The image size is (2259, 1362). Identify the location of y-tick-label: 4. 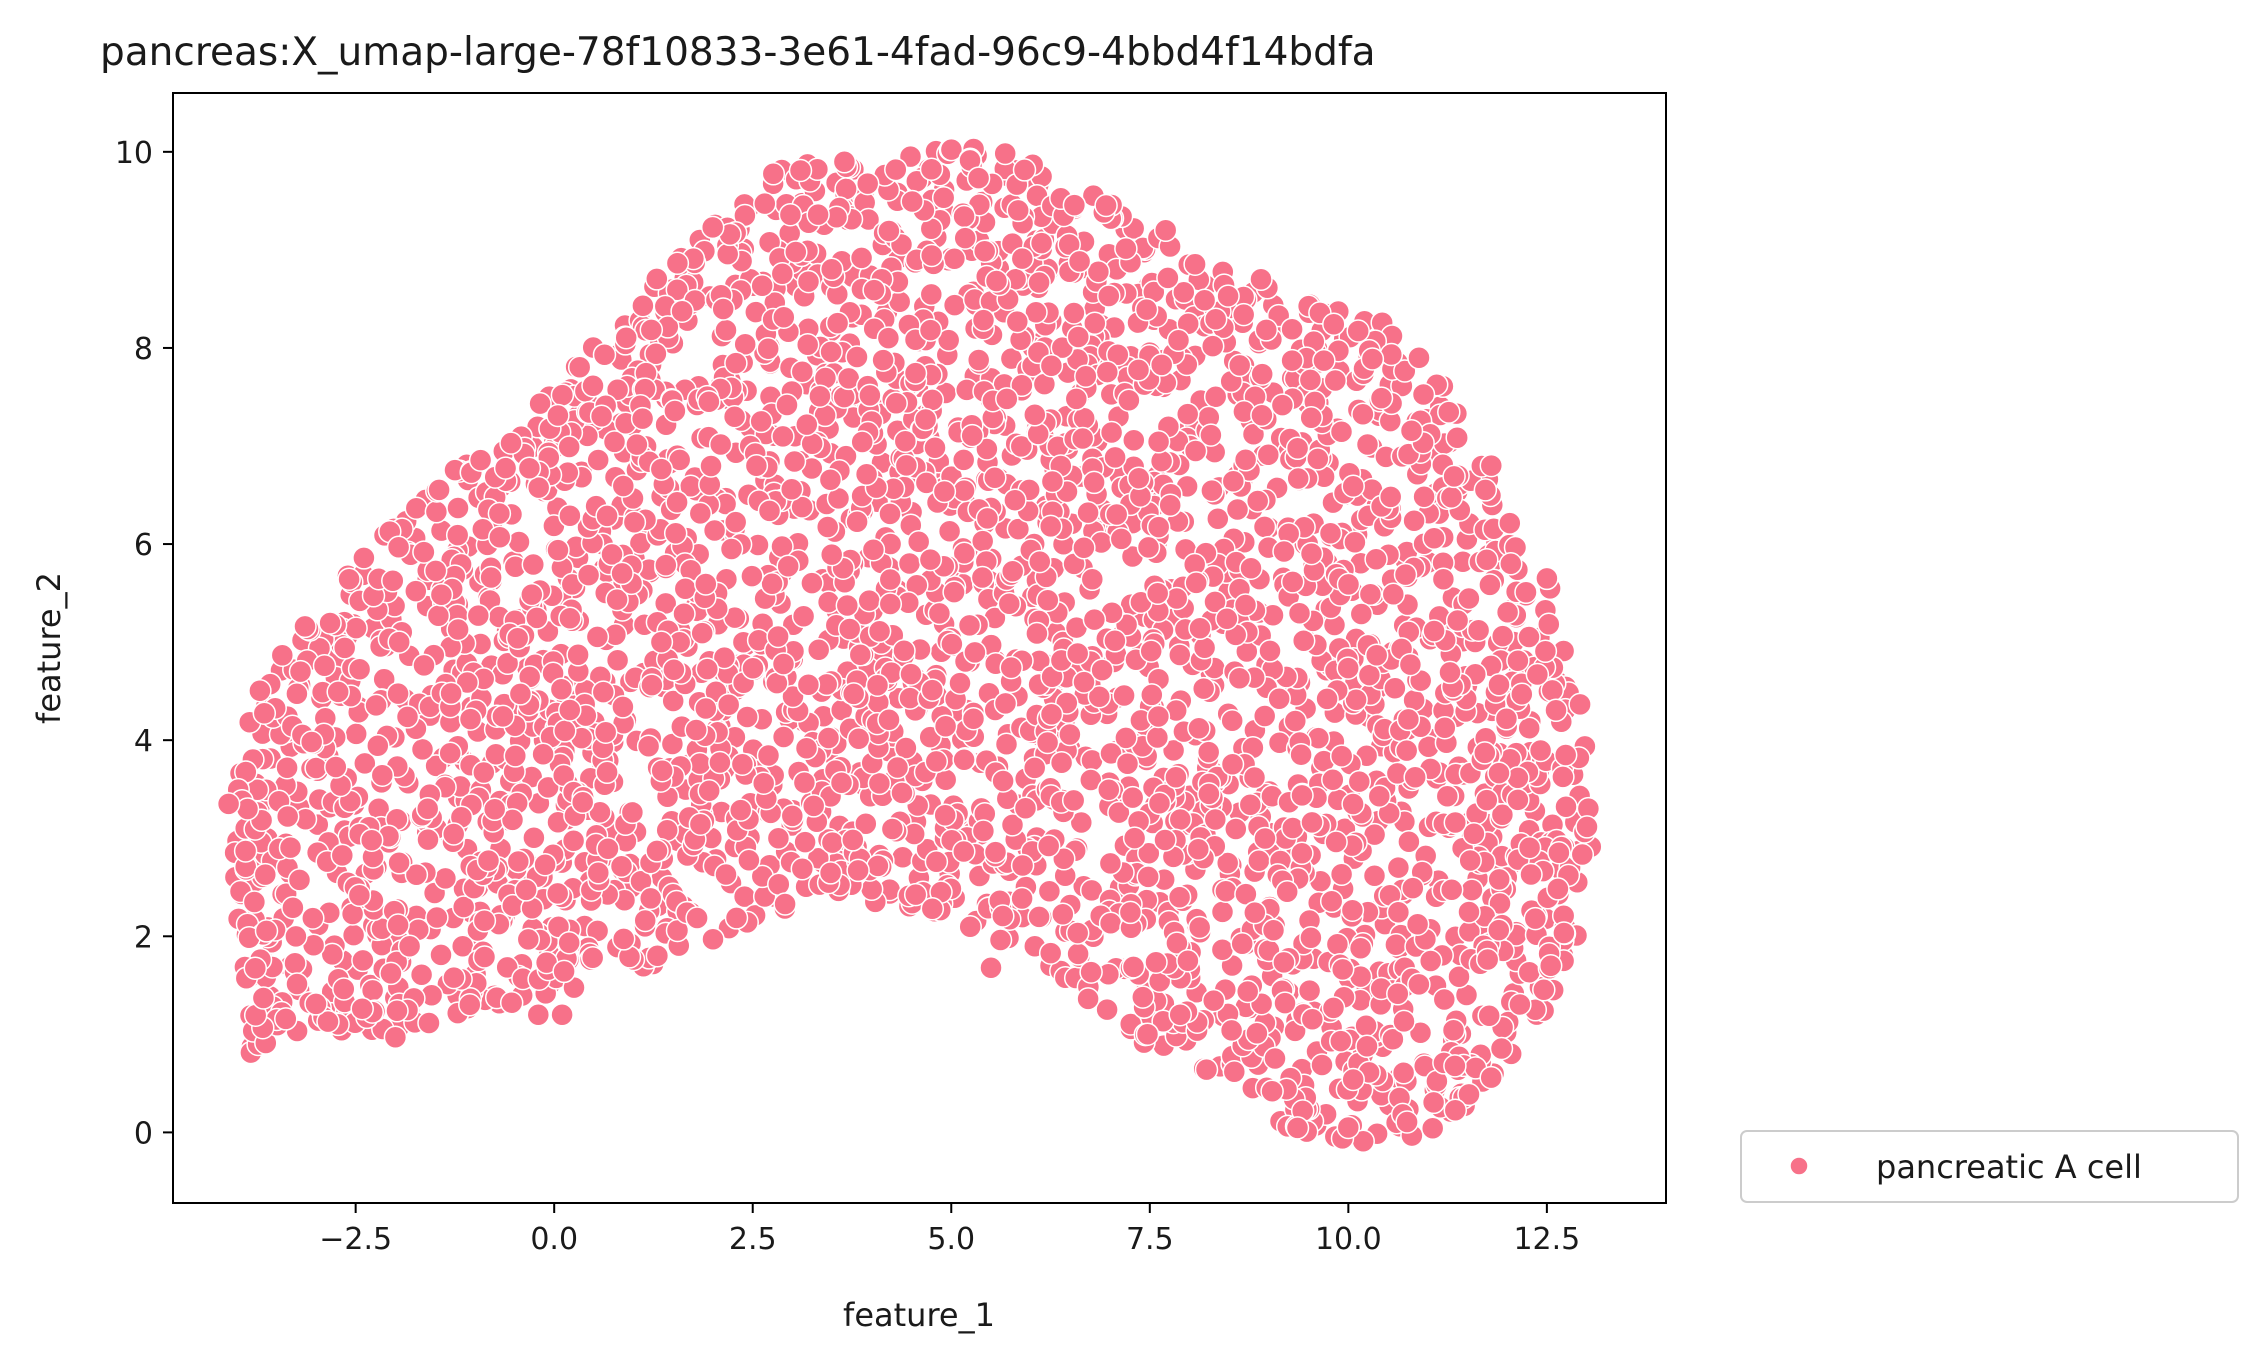
(143, 741).